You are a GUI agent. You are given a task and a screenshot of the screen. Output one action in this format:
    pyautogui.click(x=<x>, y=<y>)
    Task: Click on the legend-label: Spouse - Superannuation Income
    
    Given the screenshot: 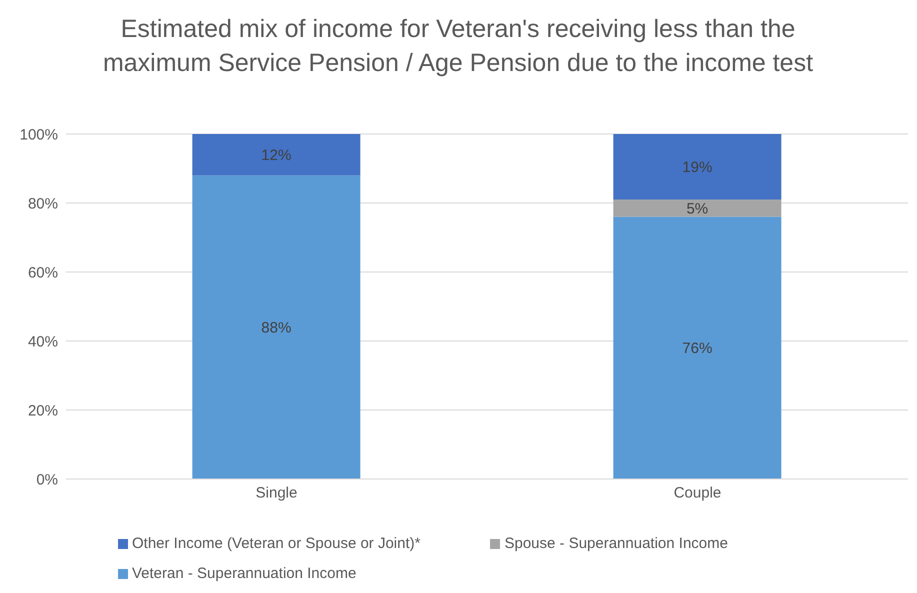 What is the action you would take?
    pyautogui.click(x=616, y=543)
    